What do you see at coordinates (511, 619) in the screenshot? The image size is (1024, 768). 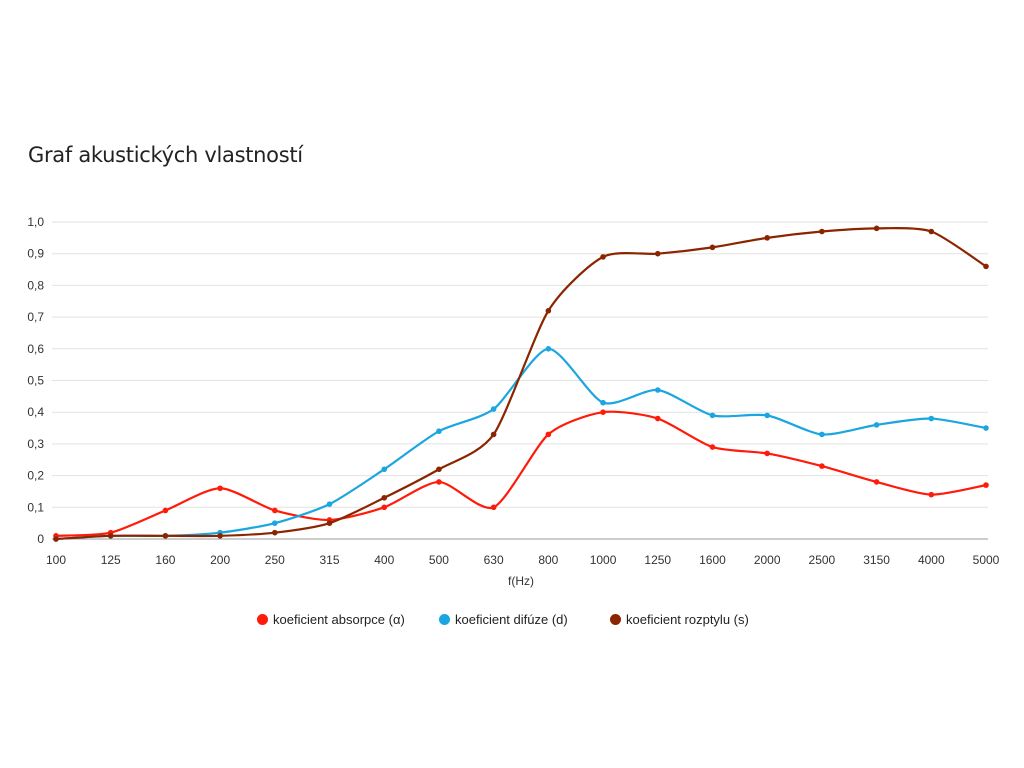 I see `legend-label: koeficient difúze (d)` at bounding box center [511, 619].